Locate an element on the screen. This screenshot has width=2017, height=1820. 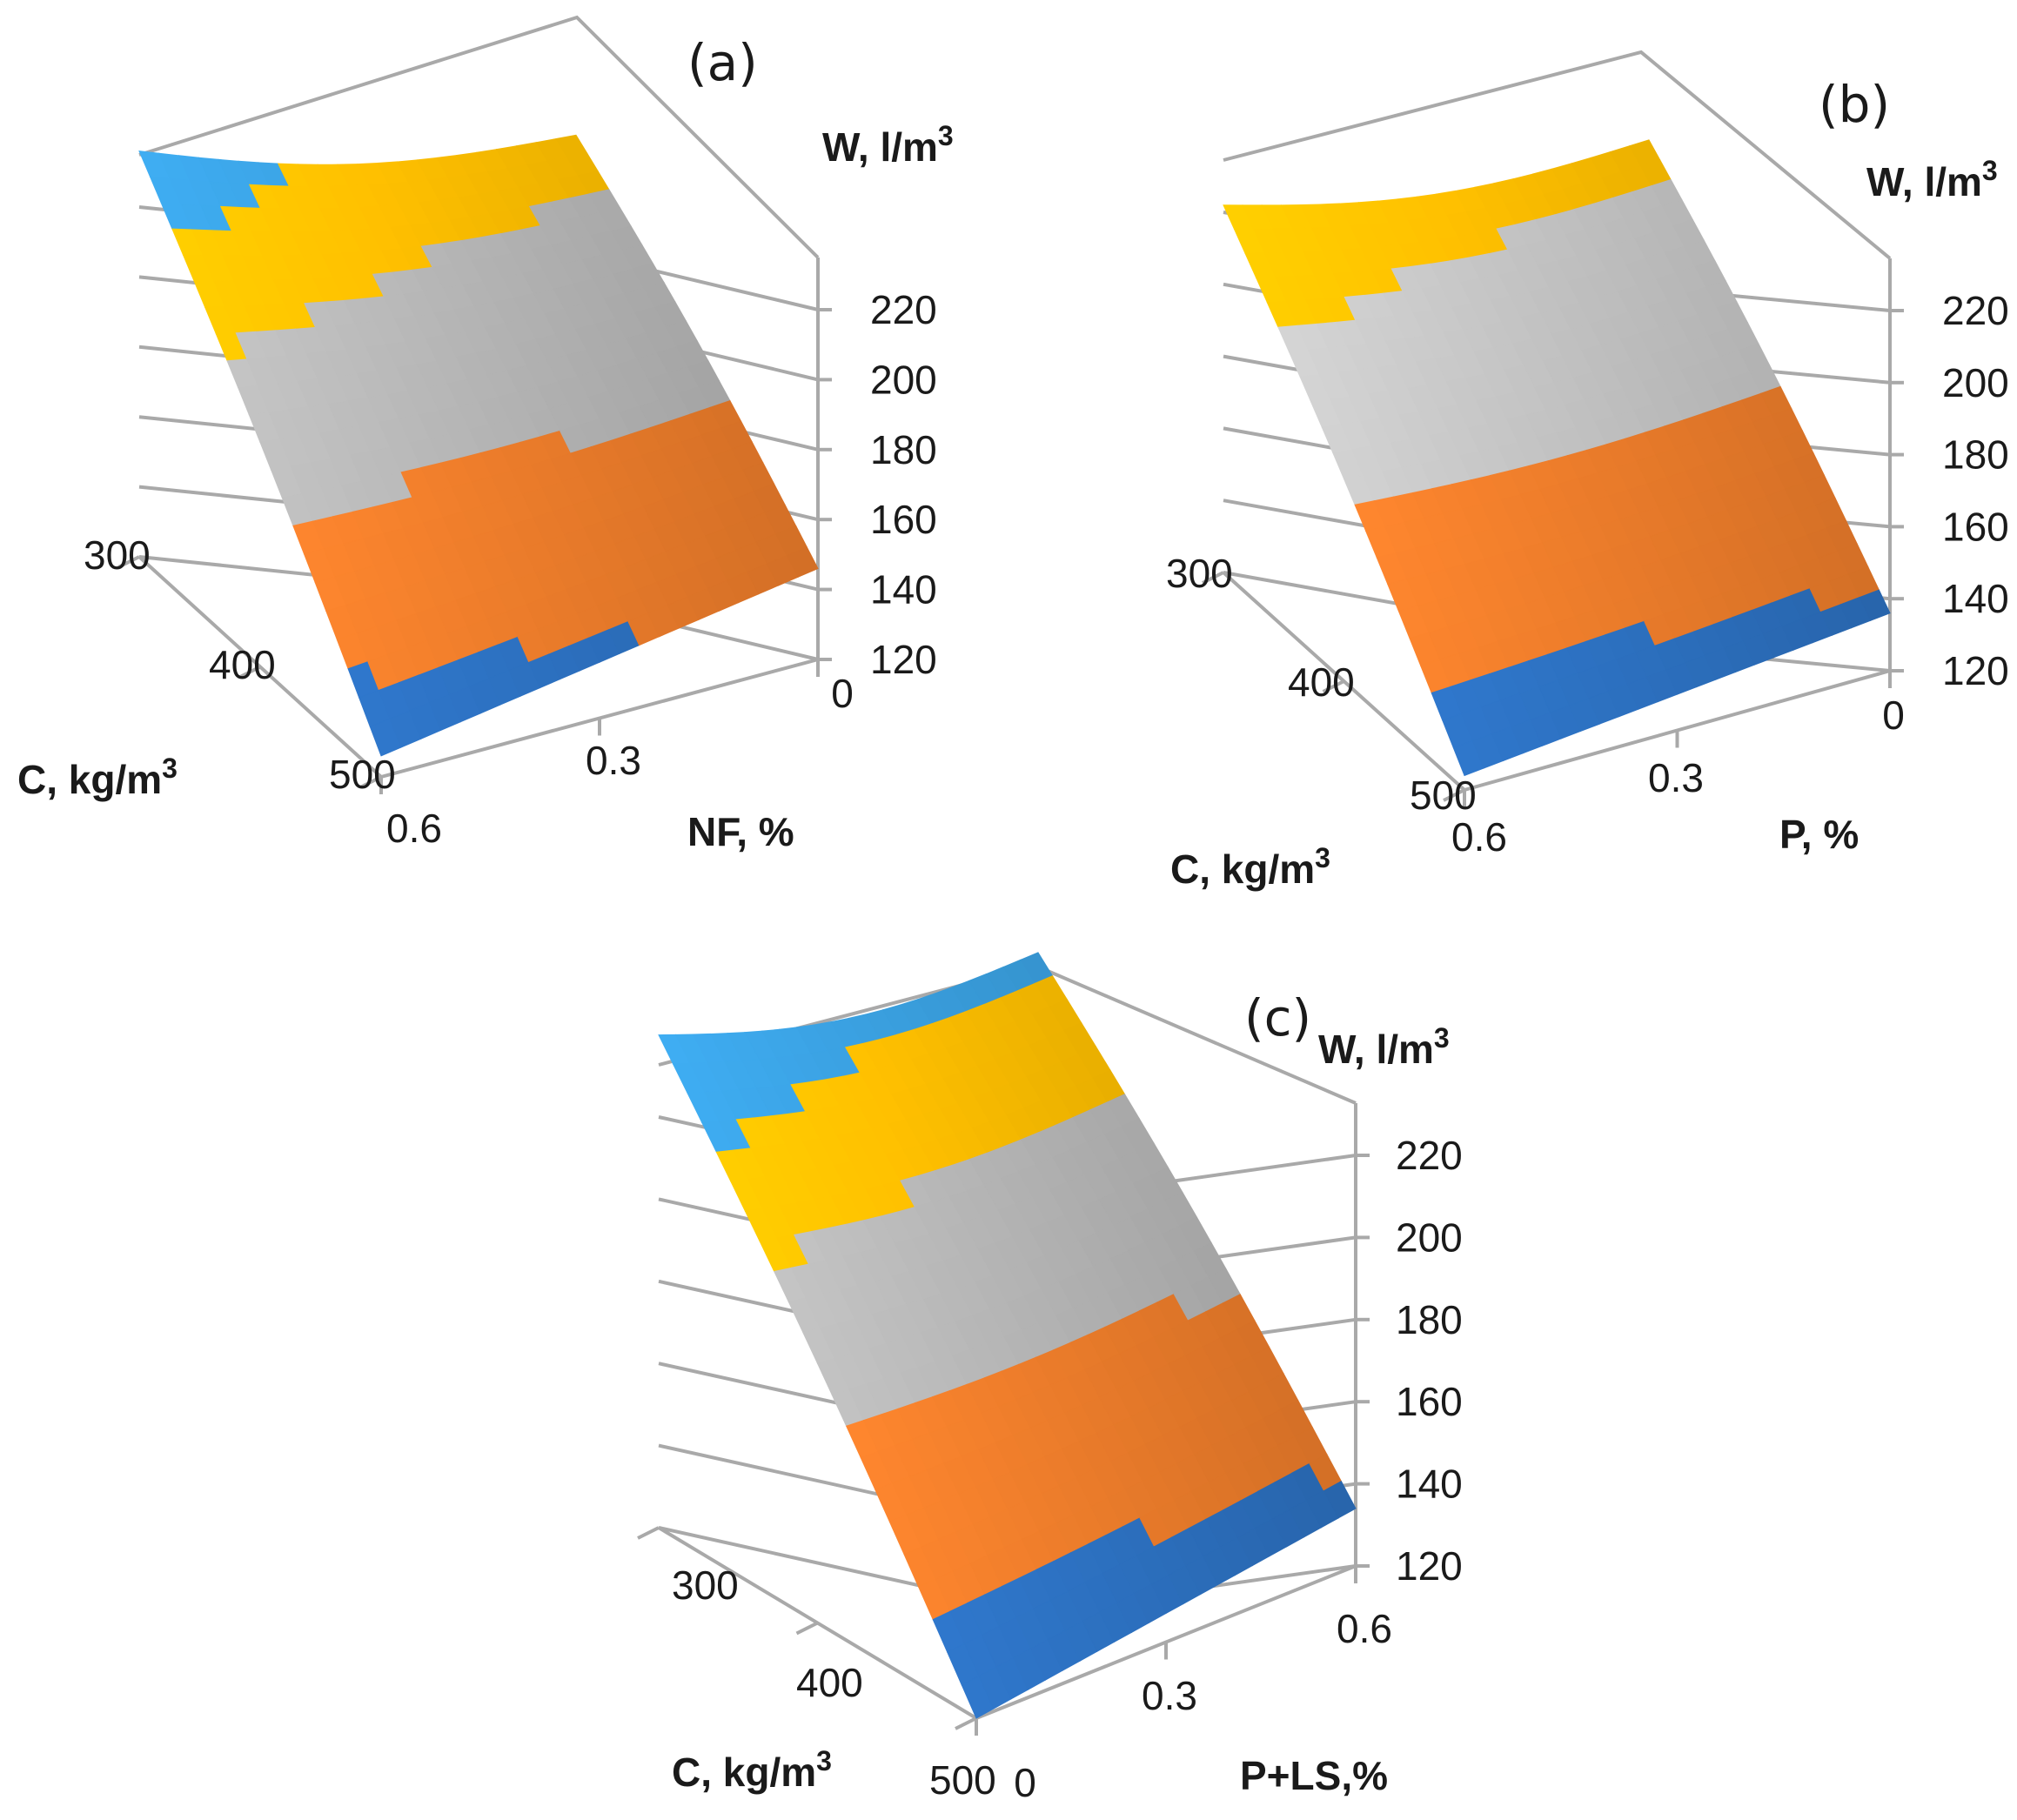
panel-label: (a) is located at coordinates (722, 62).